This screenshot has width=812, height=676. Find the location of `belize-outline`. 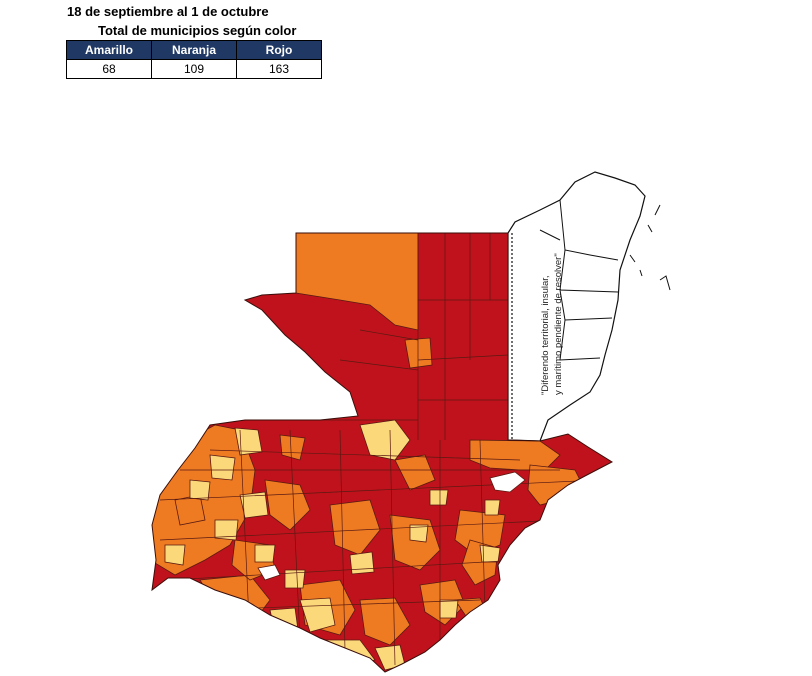

belize-outline is located at coordinates (576, 306).